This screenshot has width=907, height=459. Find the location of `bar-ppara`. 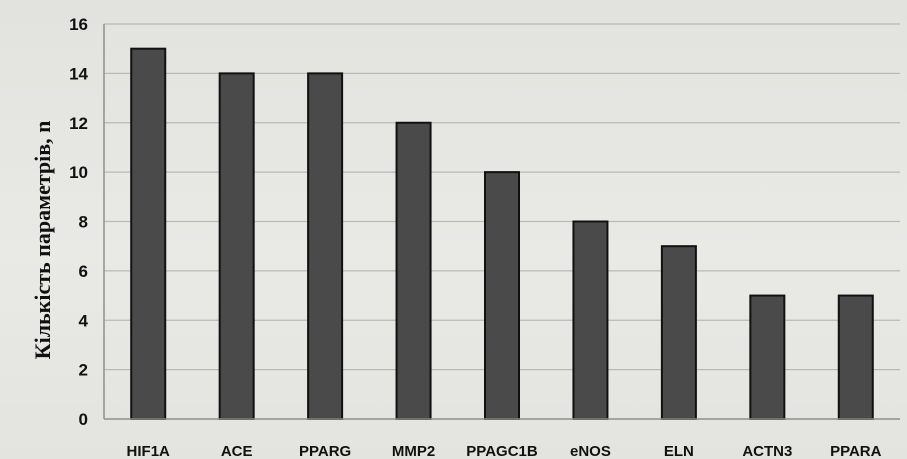

bar-ppara is located at coordinates (855, 357).